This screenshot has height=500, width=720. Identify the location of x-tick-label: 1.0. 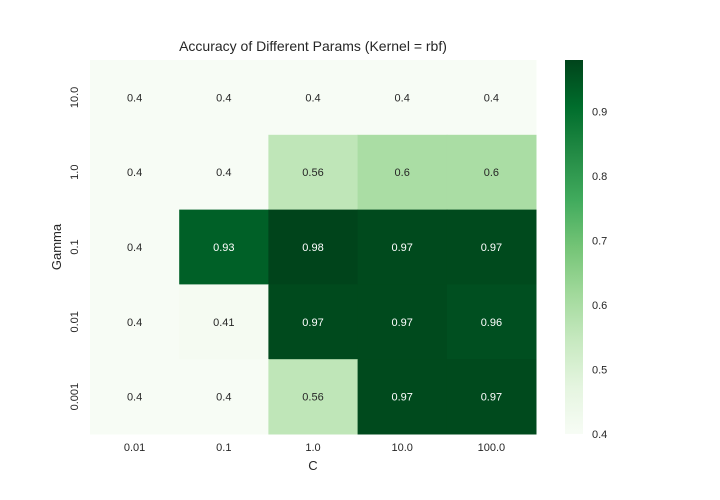
(312, 448).